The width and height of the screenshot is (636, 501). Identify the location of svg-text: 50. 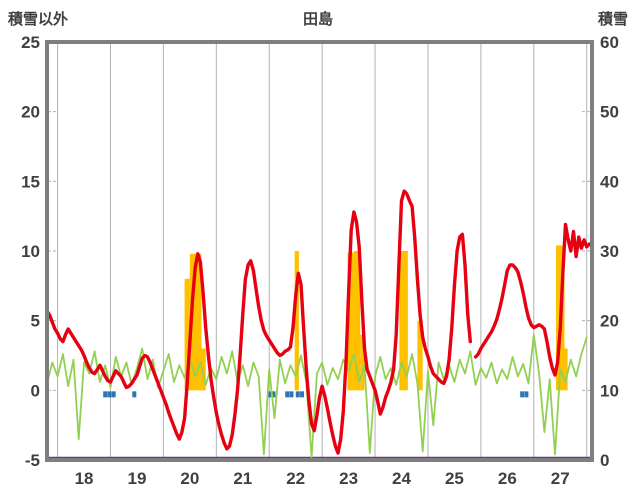
(609, 112).